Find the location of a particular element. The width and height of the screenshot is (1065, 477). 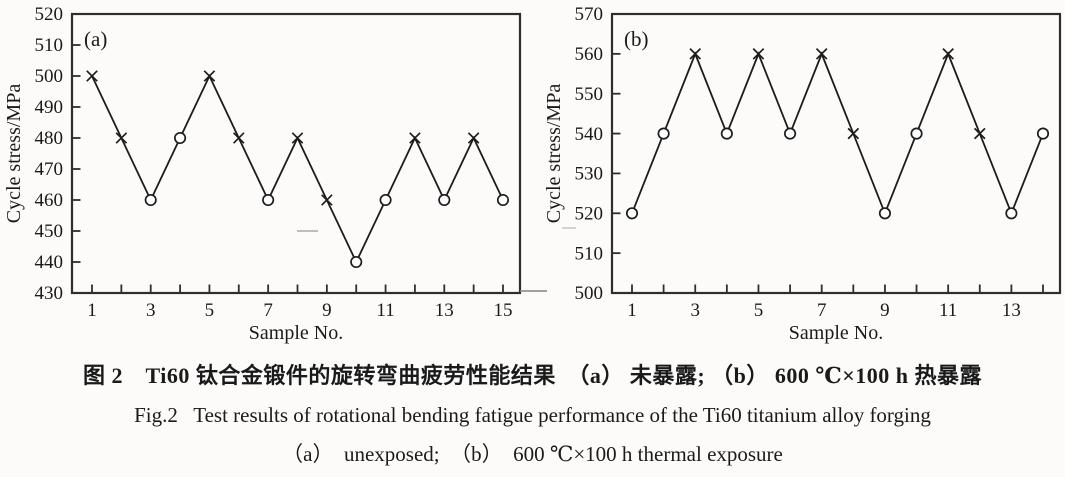

y-tick-label: 440 is located at coordinates (49, 262).